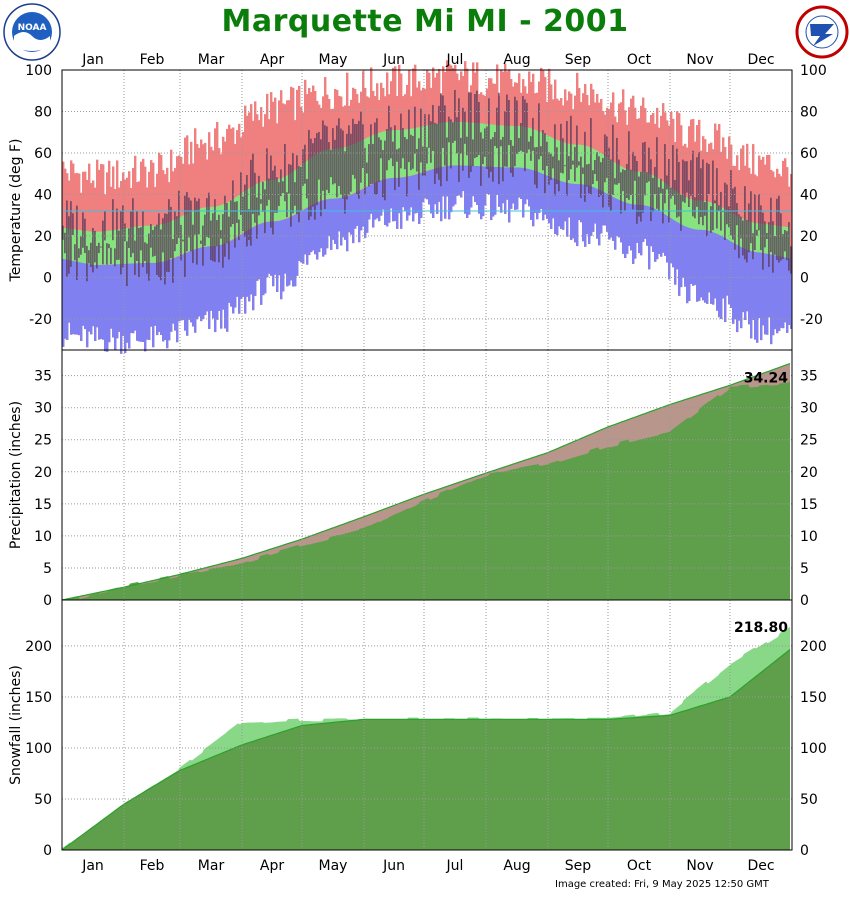  What do you see at coordinates (272, 60) in the screenshot?
I see `month-label-top: Apr` at bounding box center [272, 60].